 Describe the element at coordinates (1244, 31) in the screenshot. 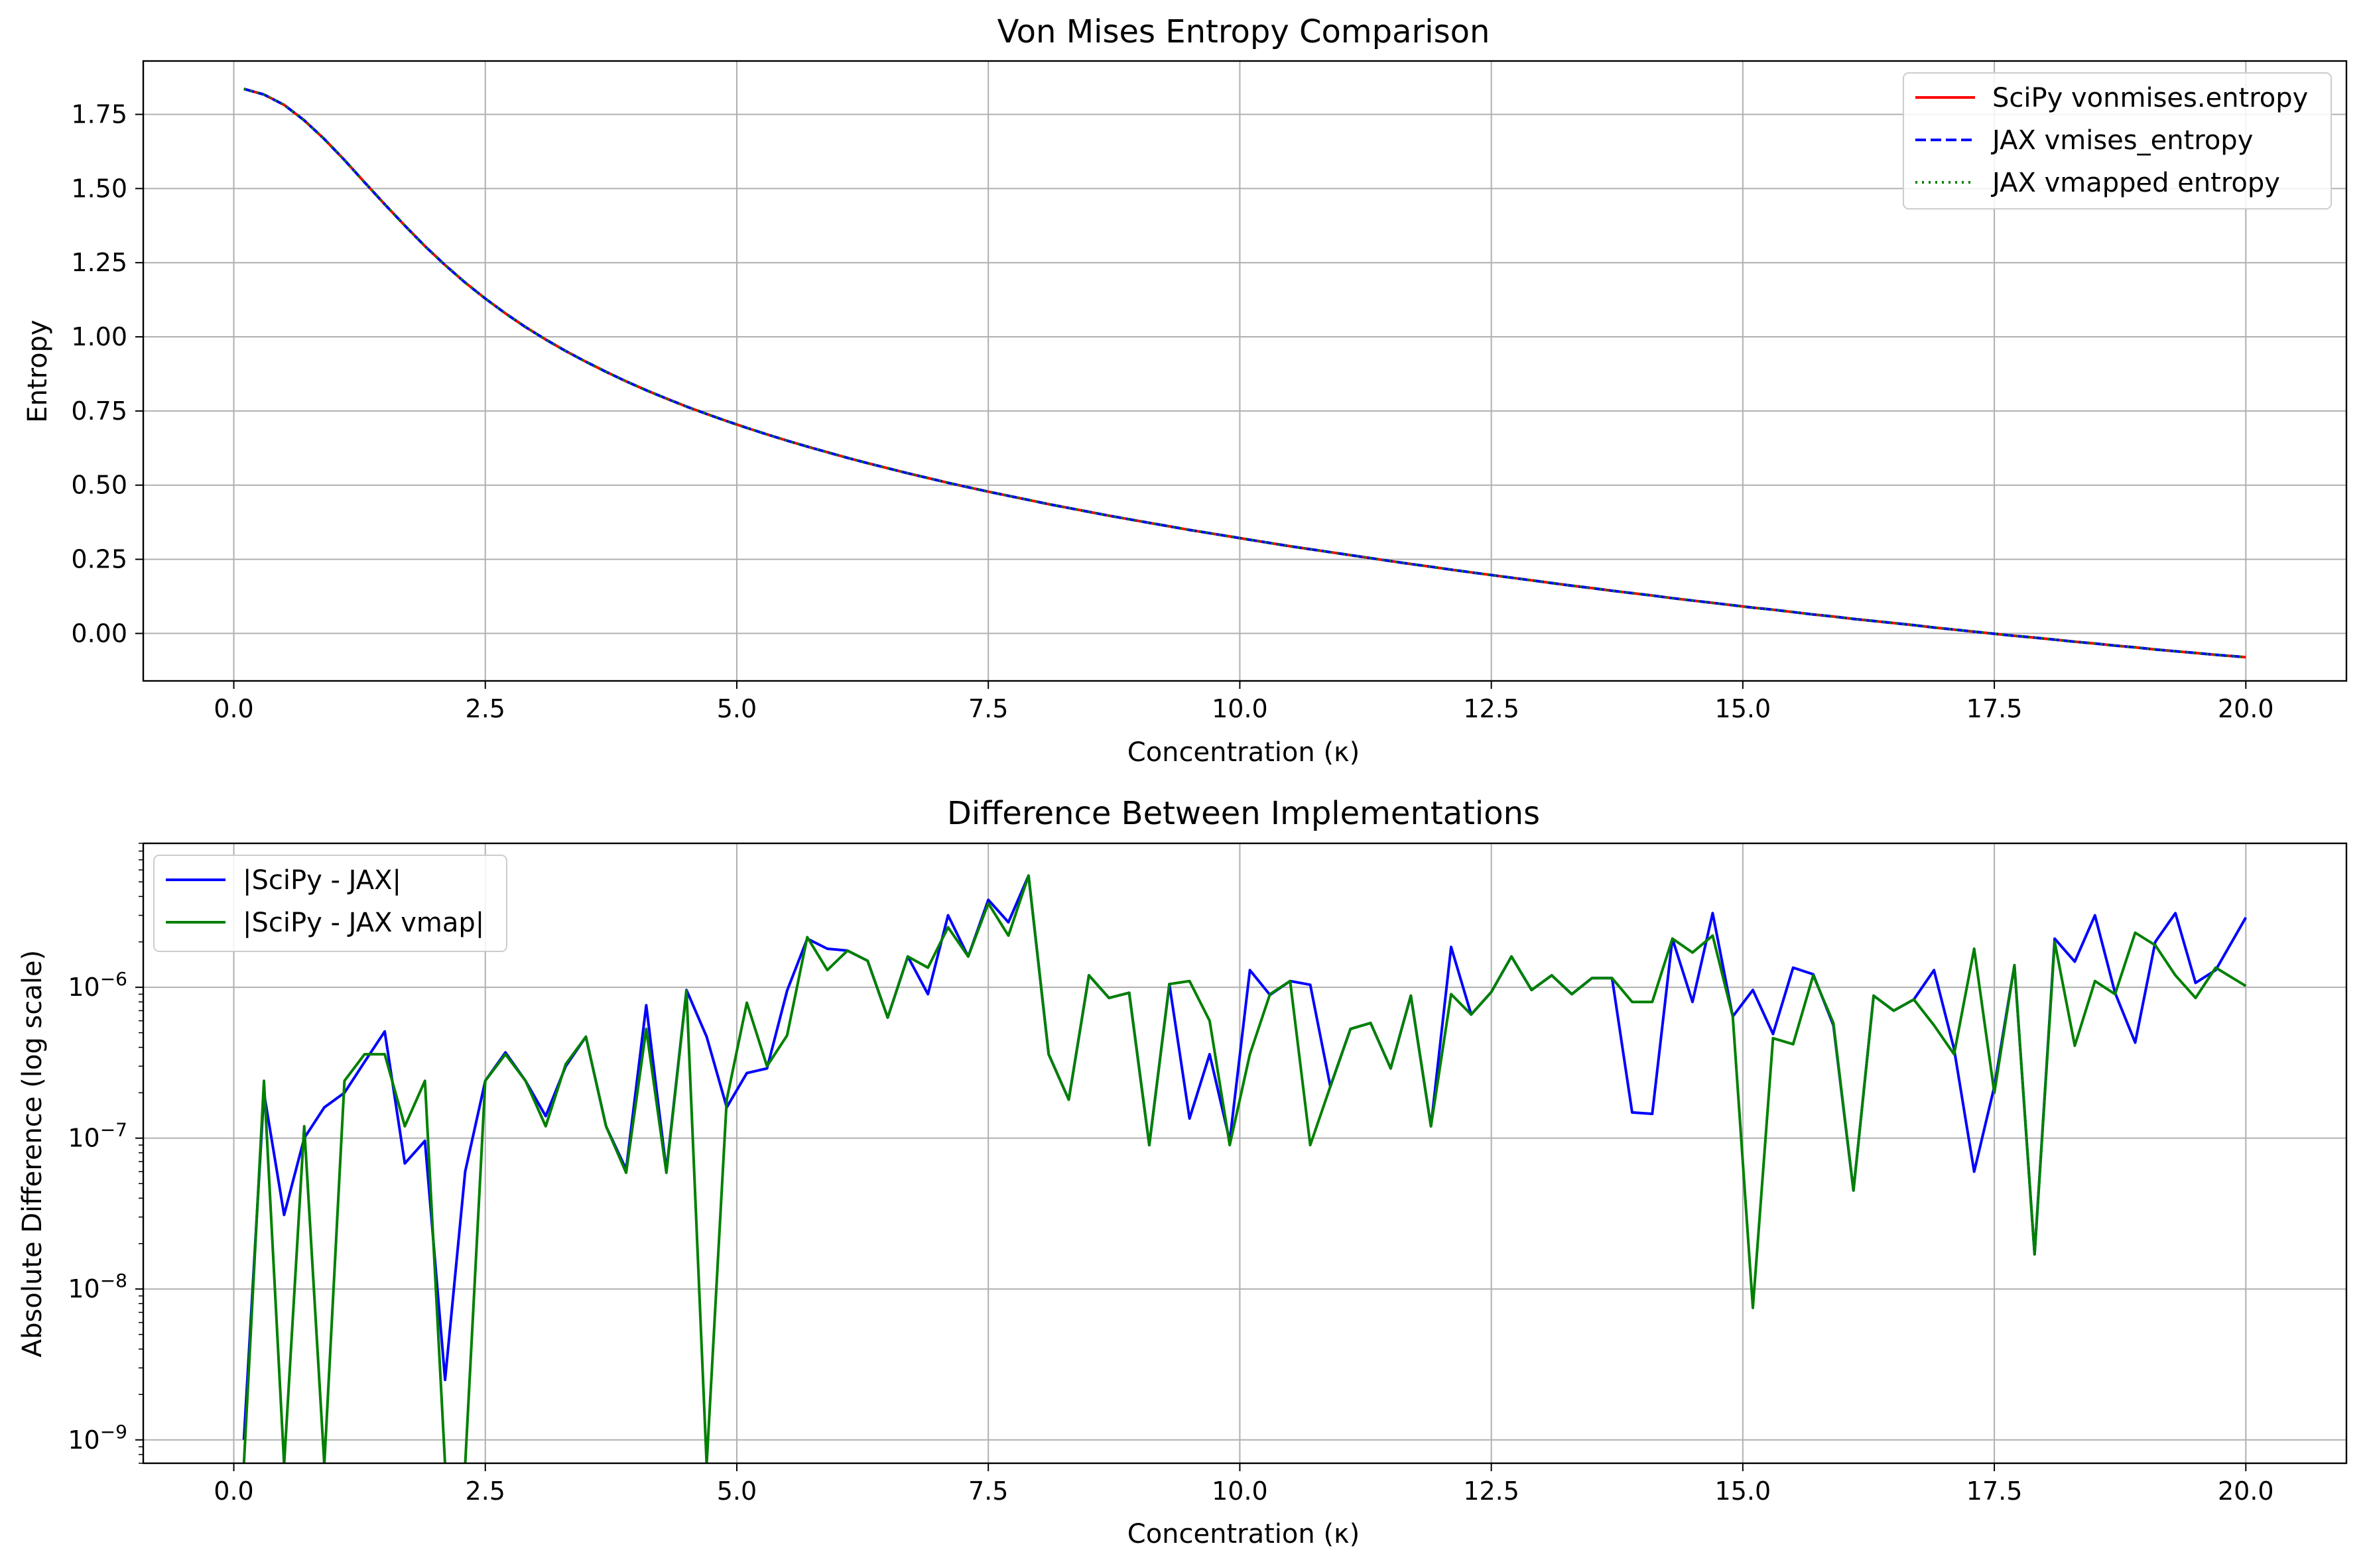

I see `entropy-chart-title: Von Mises Entropy Comparison` at that location.